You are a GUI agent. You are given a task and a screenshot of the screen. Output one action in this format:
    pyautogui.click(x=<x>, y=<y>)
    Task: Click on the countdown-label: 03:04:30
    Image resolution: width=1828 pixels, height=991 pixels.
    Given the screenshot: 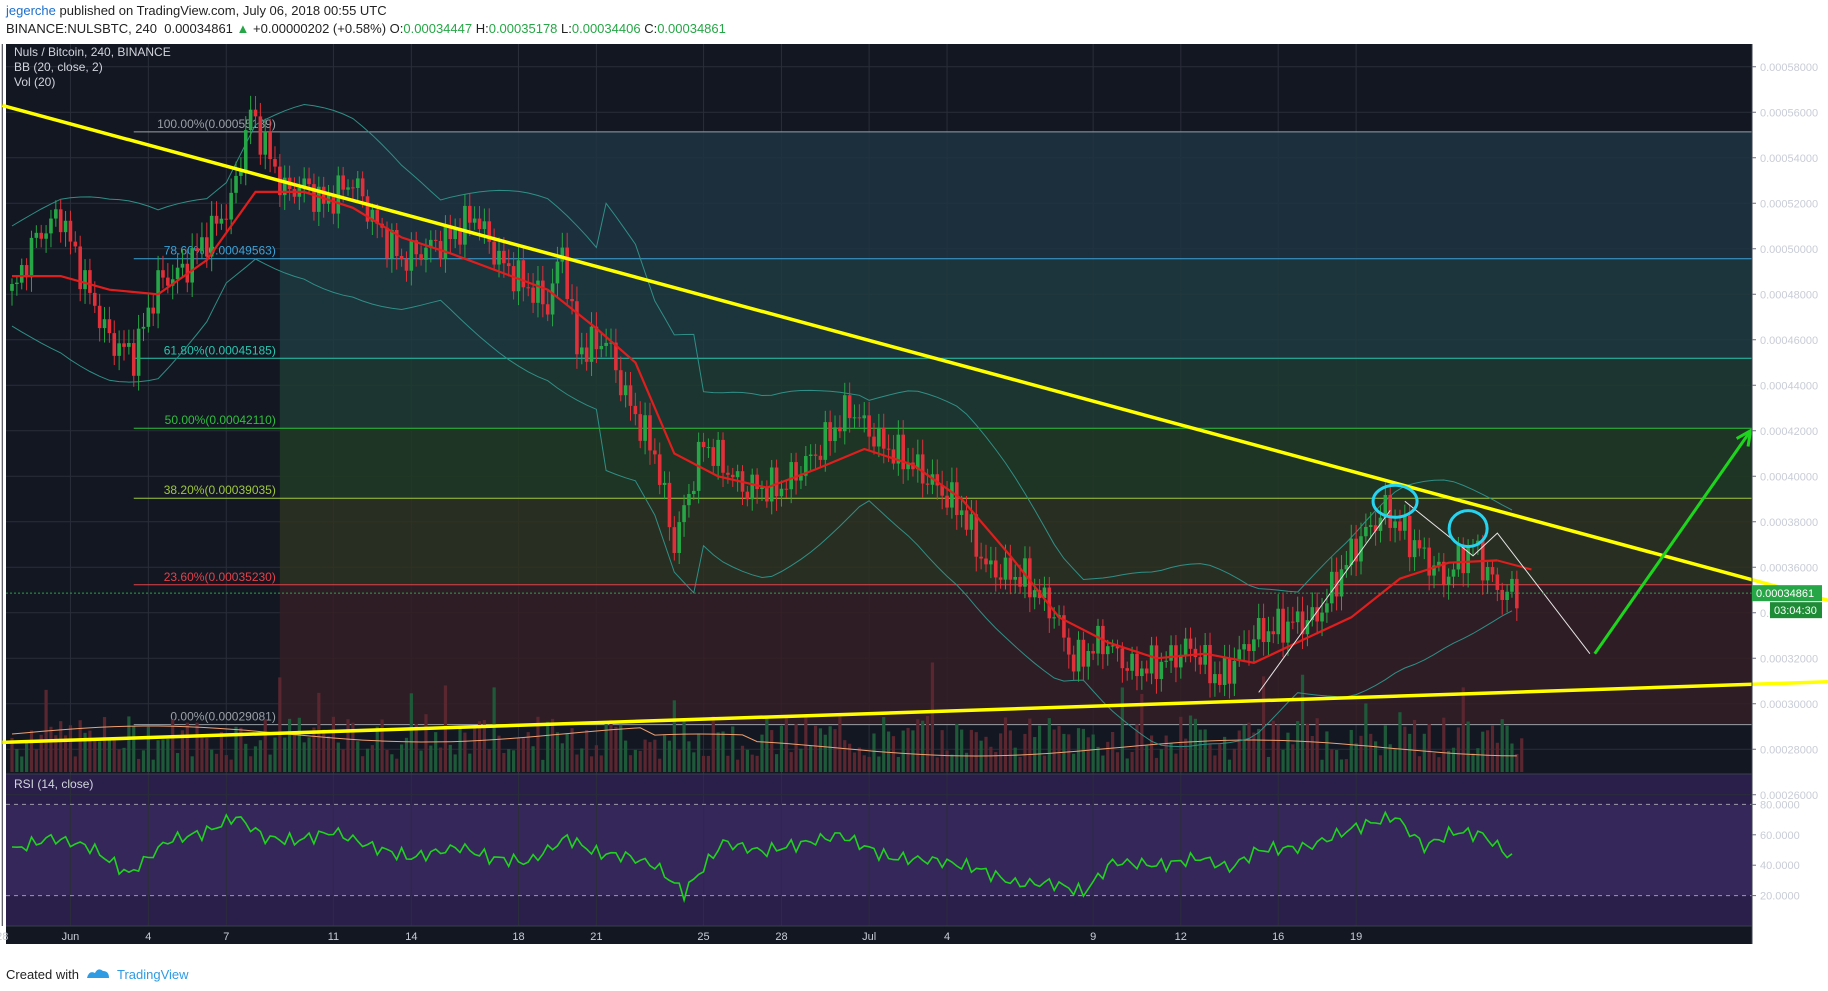 What is the action you would take?
    pyautogui.click(x=1795, y=611)
    